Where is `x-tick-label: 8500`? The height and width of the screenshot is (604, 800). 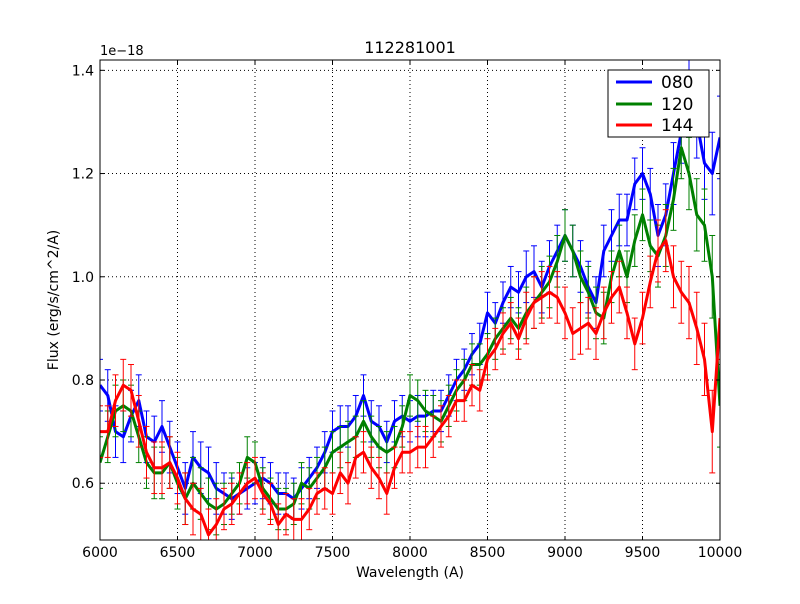 x-tick-label: 8500 is located at coordinates (488, 553).